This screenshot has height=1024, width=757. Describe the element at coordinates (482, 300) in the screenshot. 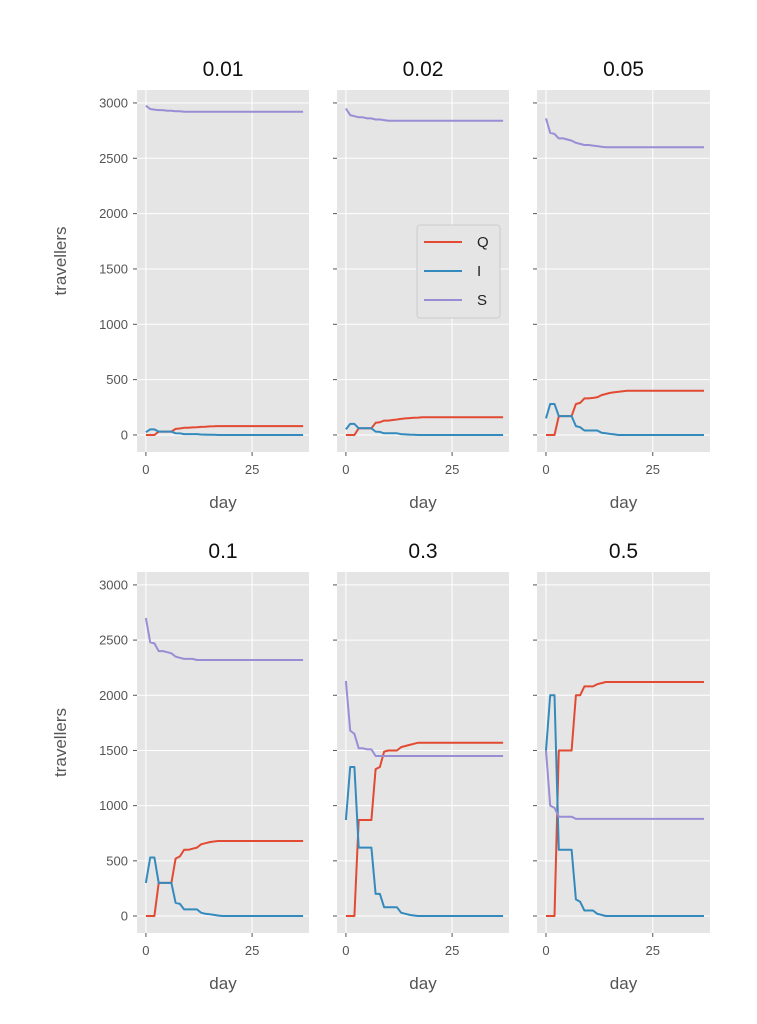

I see `legend-label-S: S` at that location.